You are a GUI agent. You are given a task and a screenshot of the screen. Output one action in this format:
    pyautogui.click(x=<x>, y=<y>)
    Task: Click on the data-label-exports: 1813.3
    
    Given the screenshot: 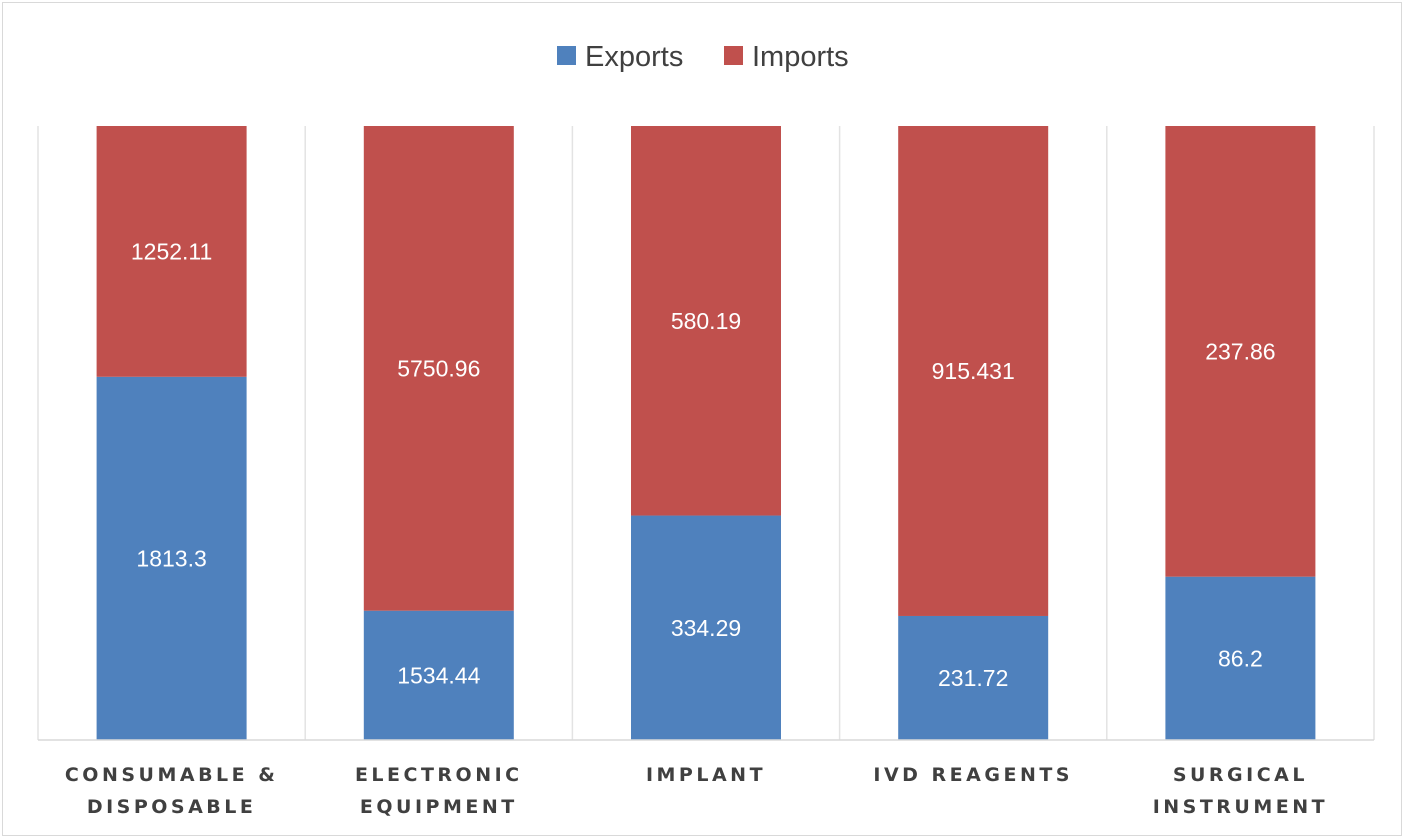 What is the action you would take?
    pyautogui.click(x=171, y=558)
    